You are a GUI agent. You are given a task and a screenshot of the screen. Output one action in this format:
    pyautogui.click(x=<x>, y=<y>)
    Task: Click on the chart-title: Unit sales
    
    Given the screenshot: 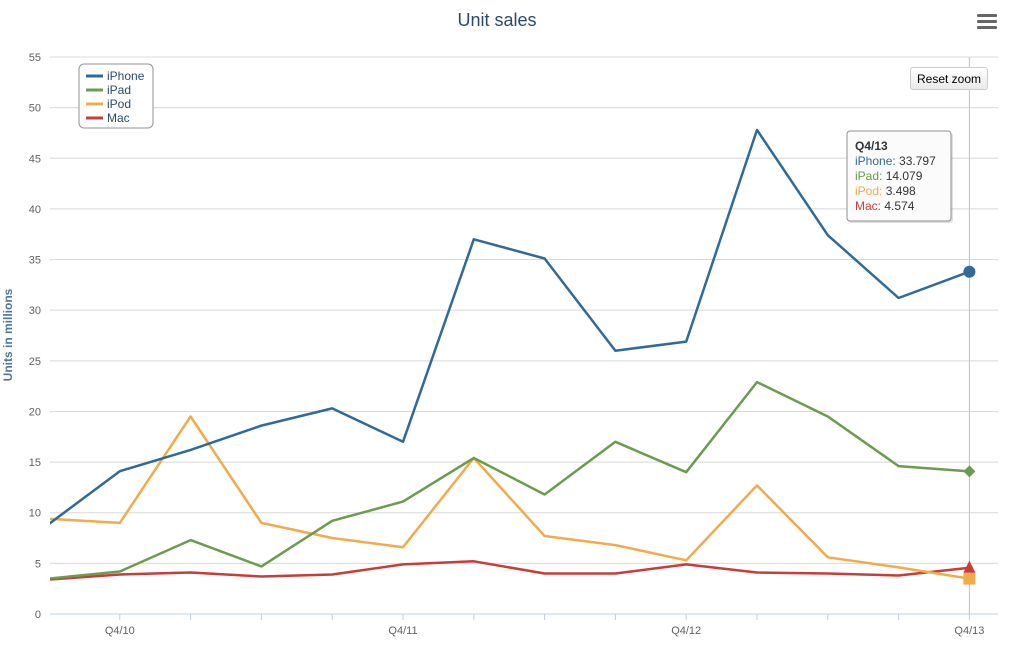 What is the action you would take?
    pyautogui.click(x=496, y=20)
    